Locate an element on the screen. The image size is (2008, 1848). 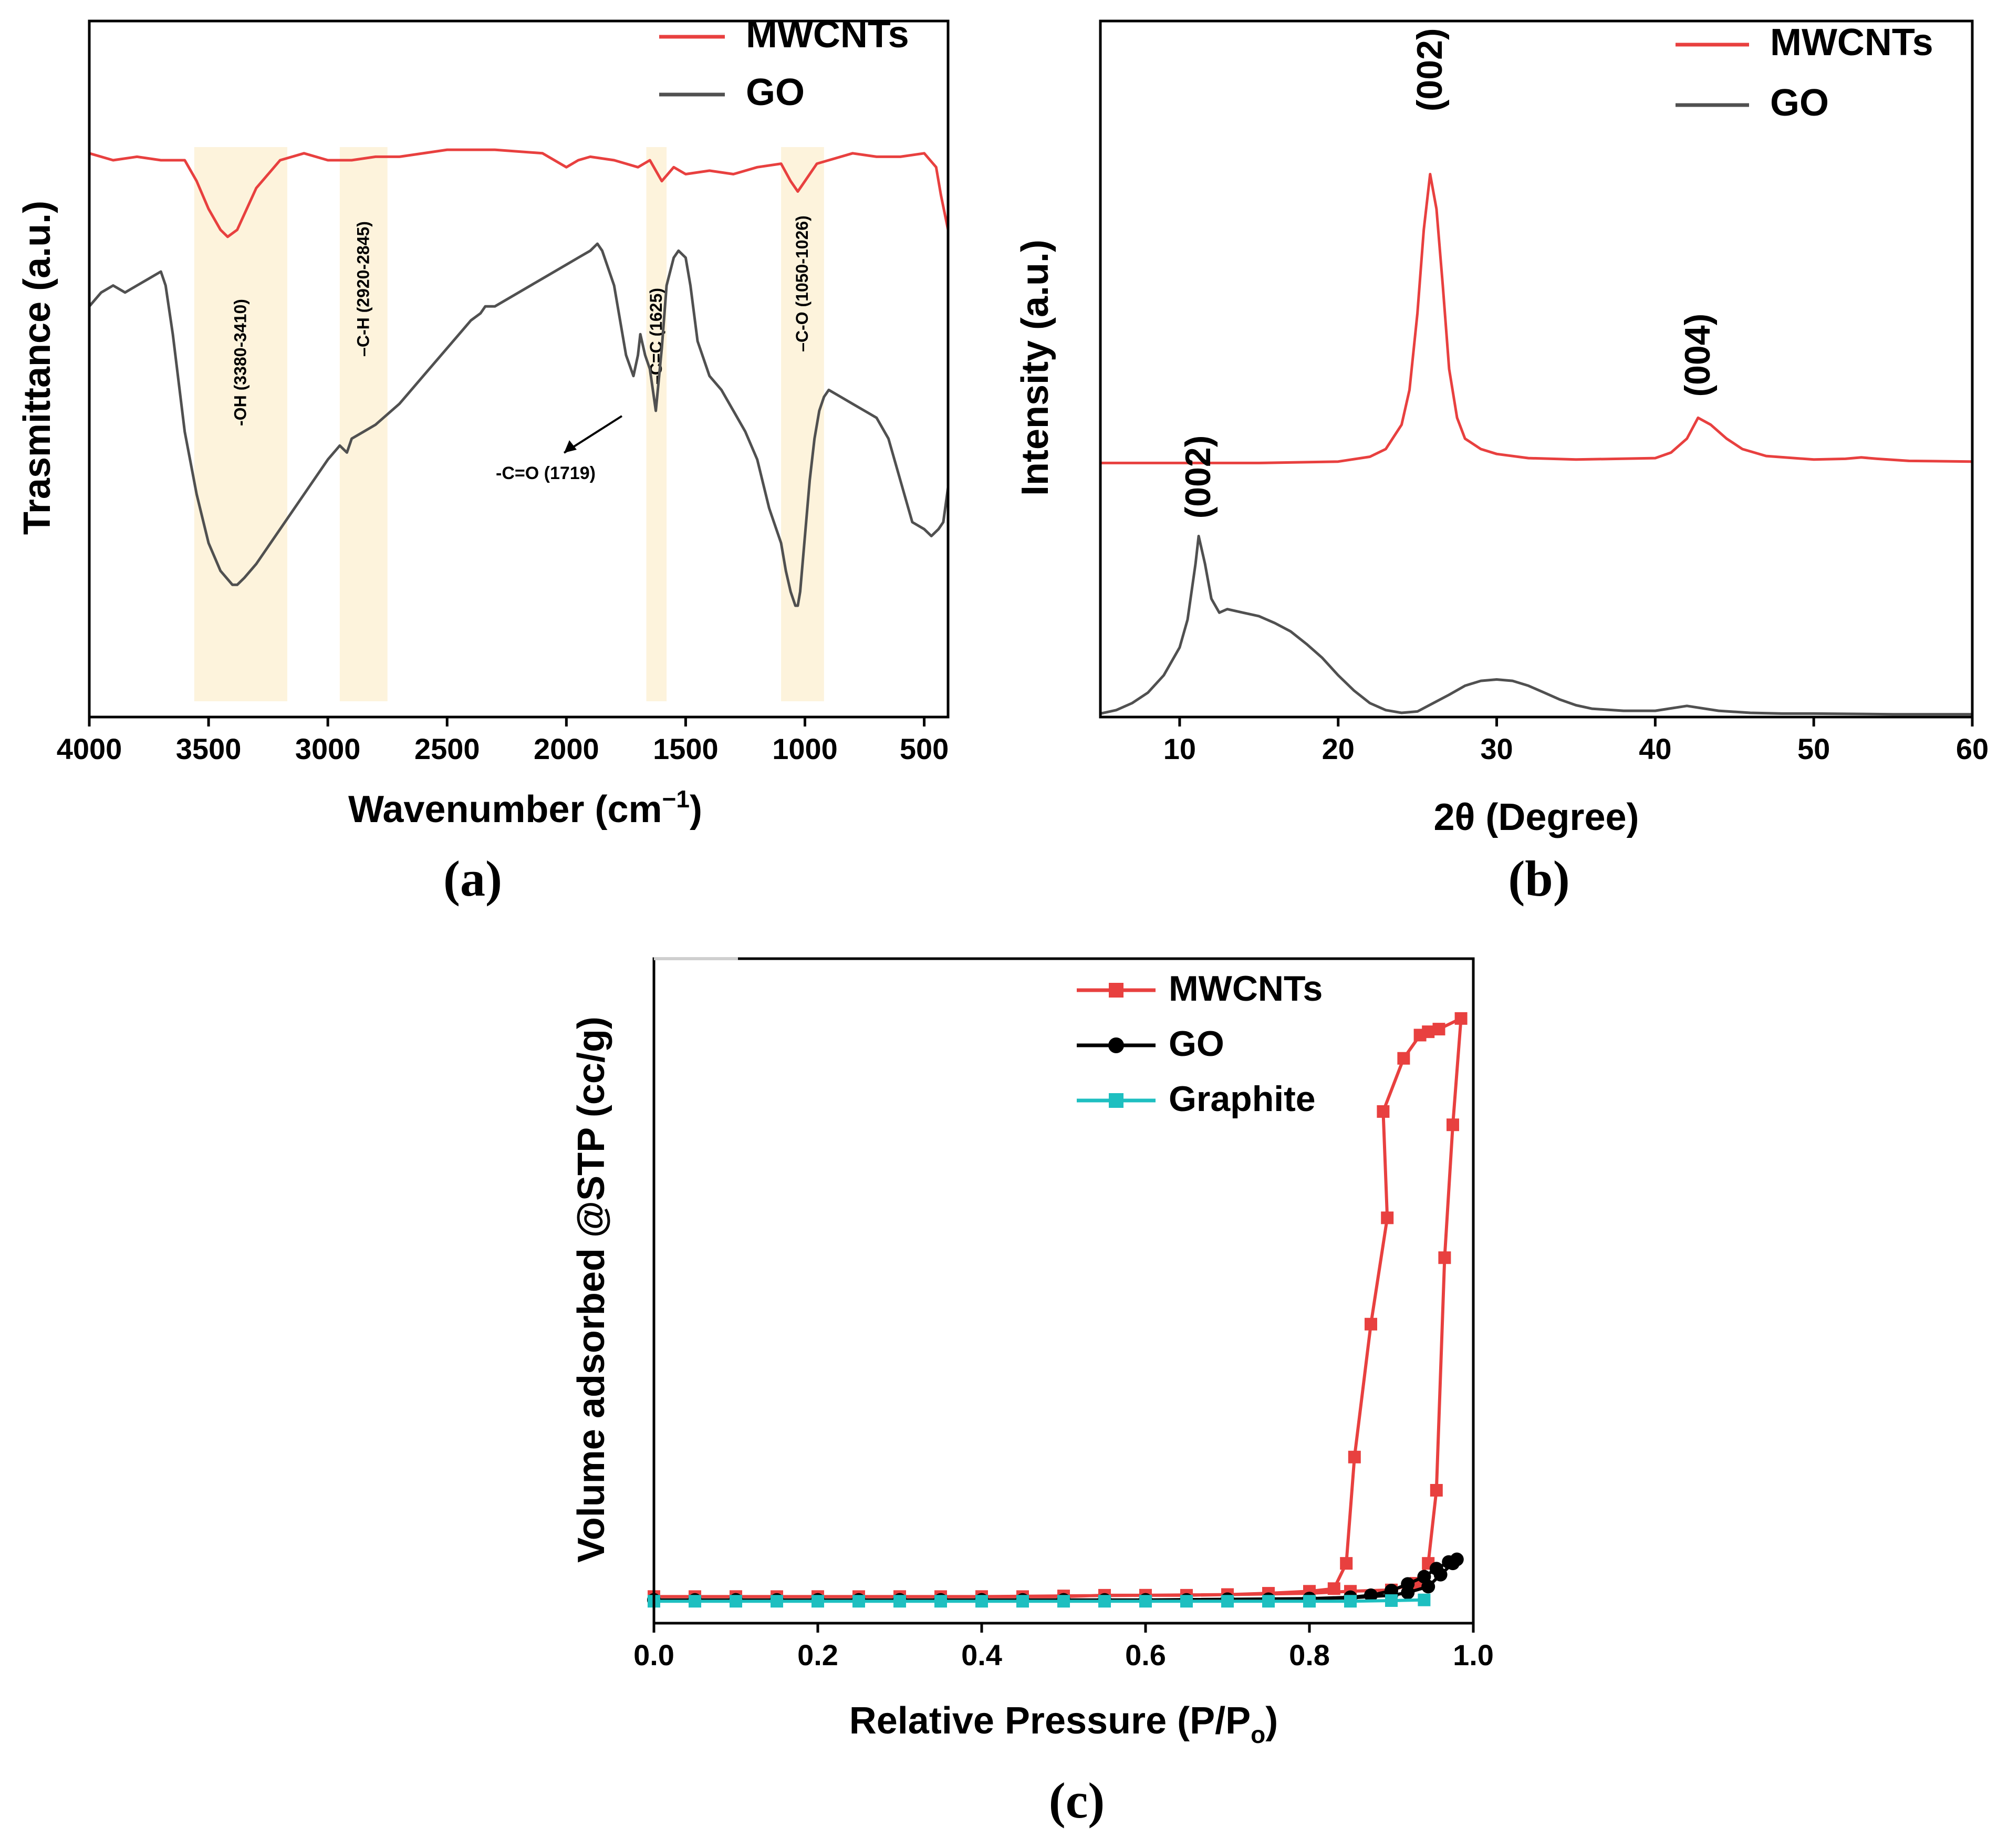
legend-marker-go is located at coordinates (1116, 1045).